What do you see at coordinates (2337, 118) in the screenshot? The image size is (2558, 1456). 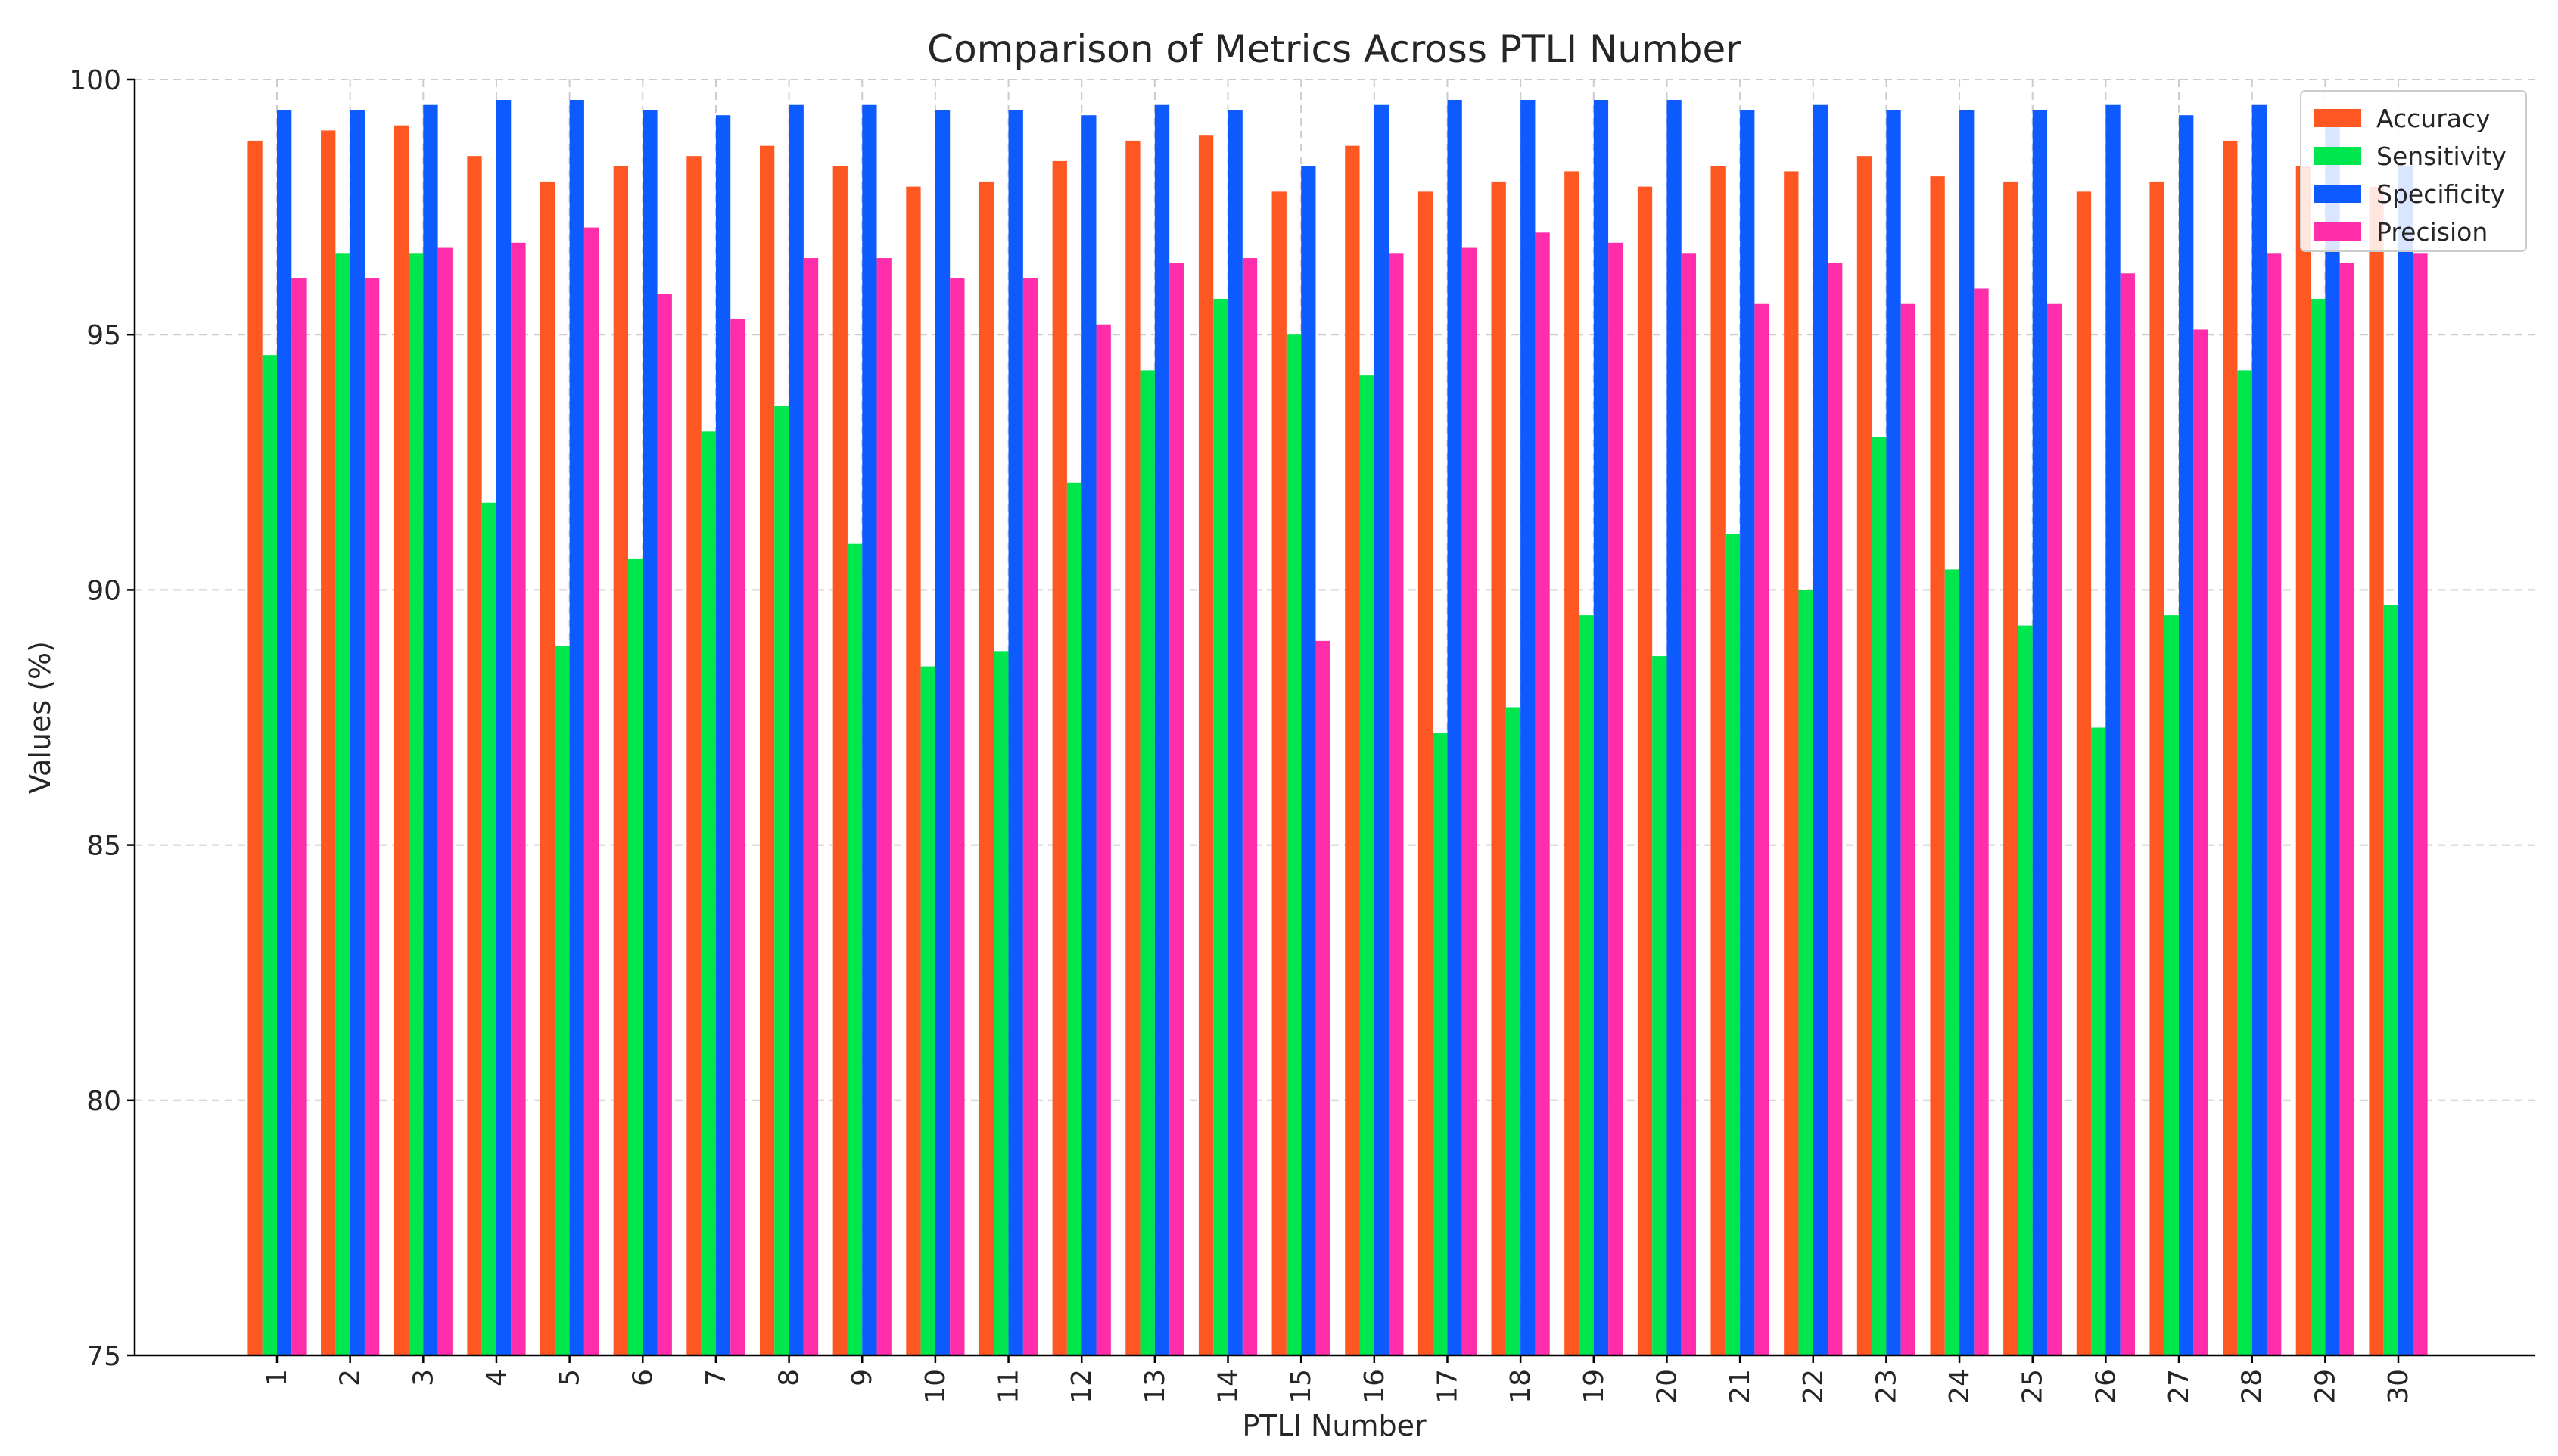 I see `legend-swatch-accuracy` at bounding box center [2337, 118].